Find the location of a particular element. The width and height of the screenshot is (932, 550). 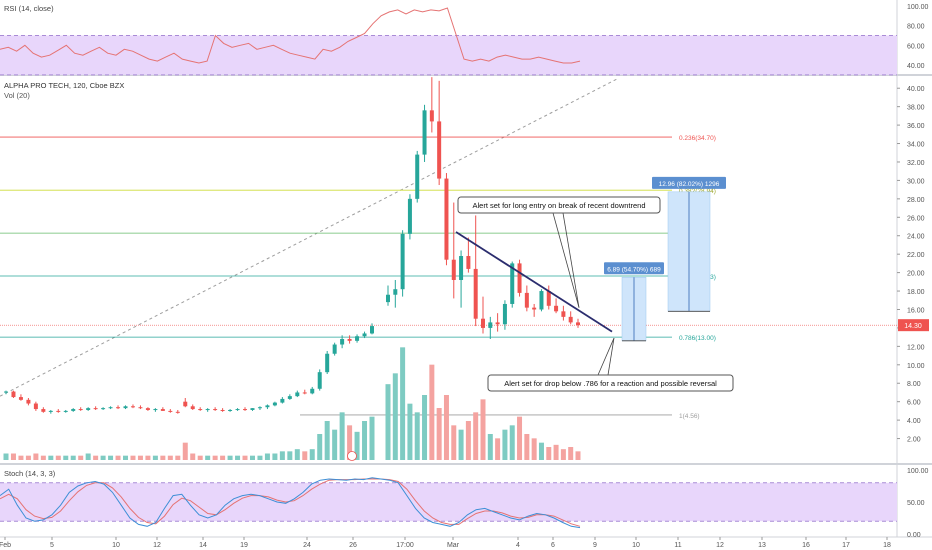

price-legend-title: ALPHA PRO TECH, 120, Cboe BZX is located at coordinates (64, 85).